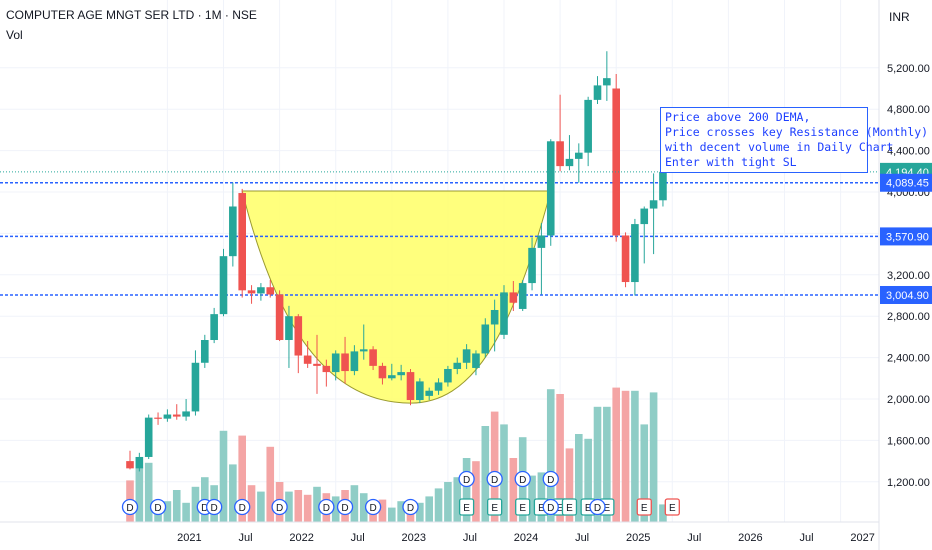  What do you see at coordinates (779, 147) in the screenshot?
I see `note-line: with decent volume in Daily Chart` at bounding box center [779, 147].